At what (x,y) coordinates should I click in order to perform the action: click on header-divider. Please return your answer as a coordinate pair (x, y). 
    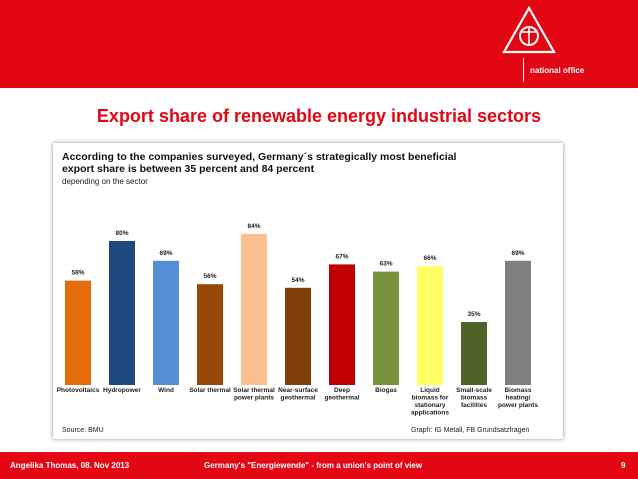
    Looking at the image, I should click on (523, 70).